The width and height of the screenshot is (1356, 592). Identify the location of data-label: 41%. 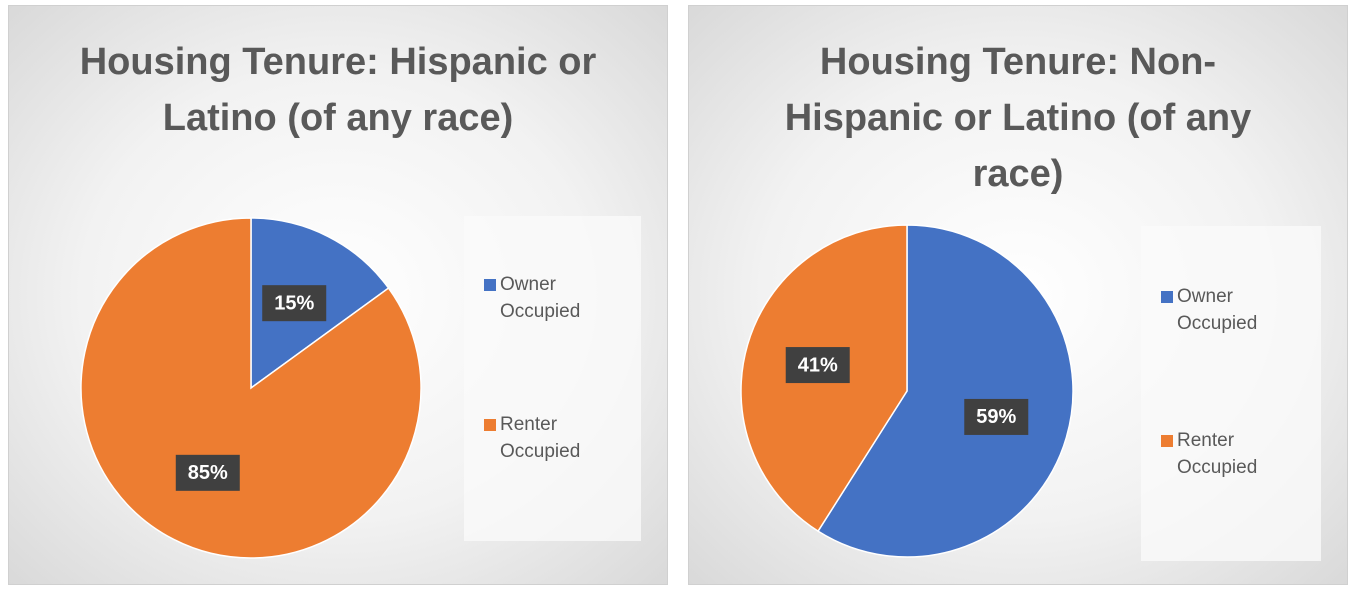
(818, 365).